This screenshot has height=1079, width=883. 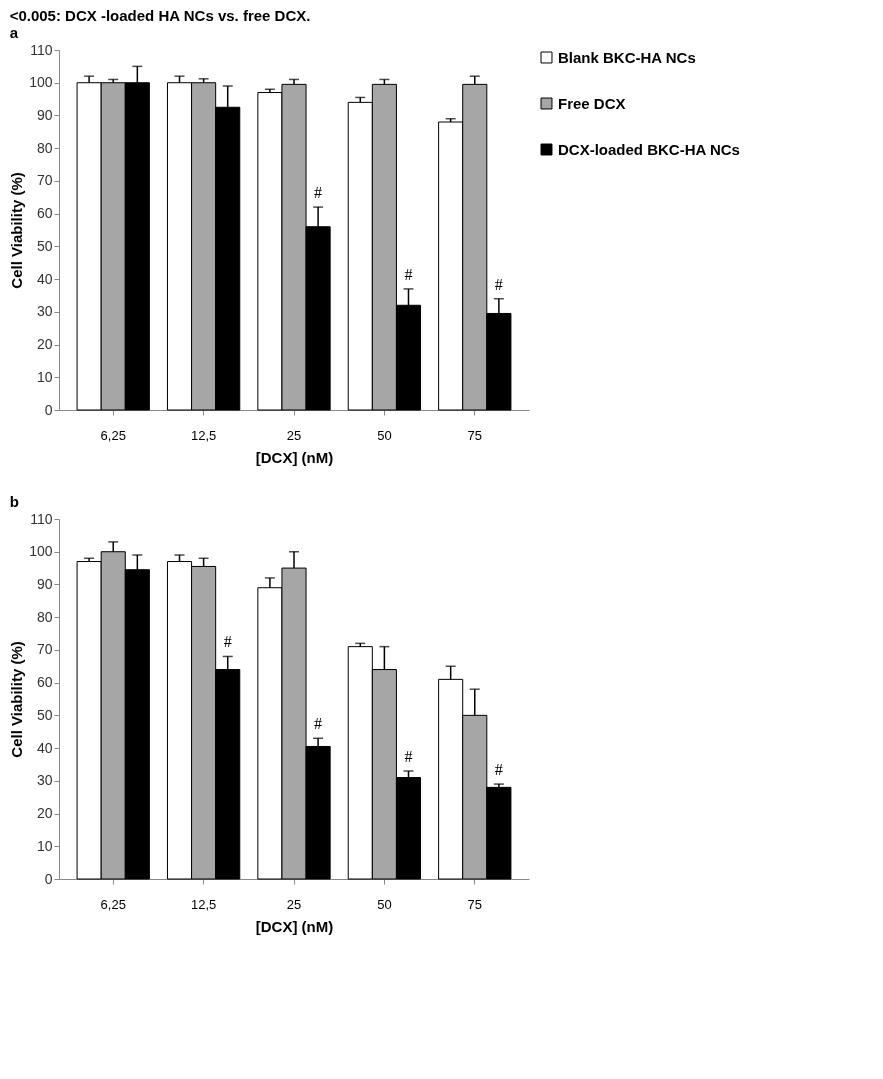 I want to click on legend-label: Free DCX, so click(x=592, y=103).